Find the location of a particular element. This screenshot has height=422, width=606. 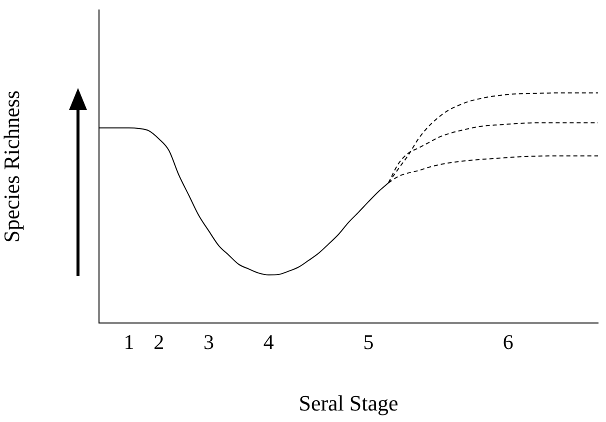

x-tick-label: 4 is located at coordinates (268, 342).